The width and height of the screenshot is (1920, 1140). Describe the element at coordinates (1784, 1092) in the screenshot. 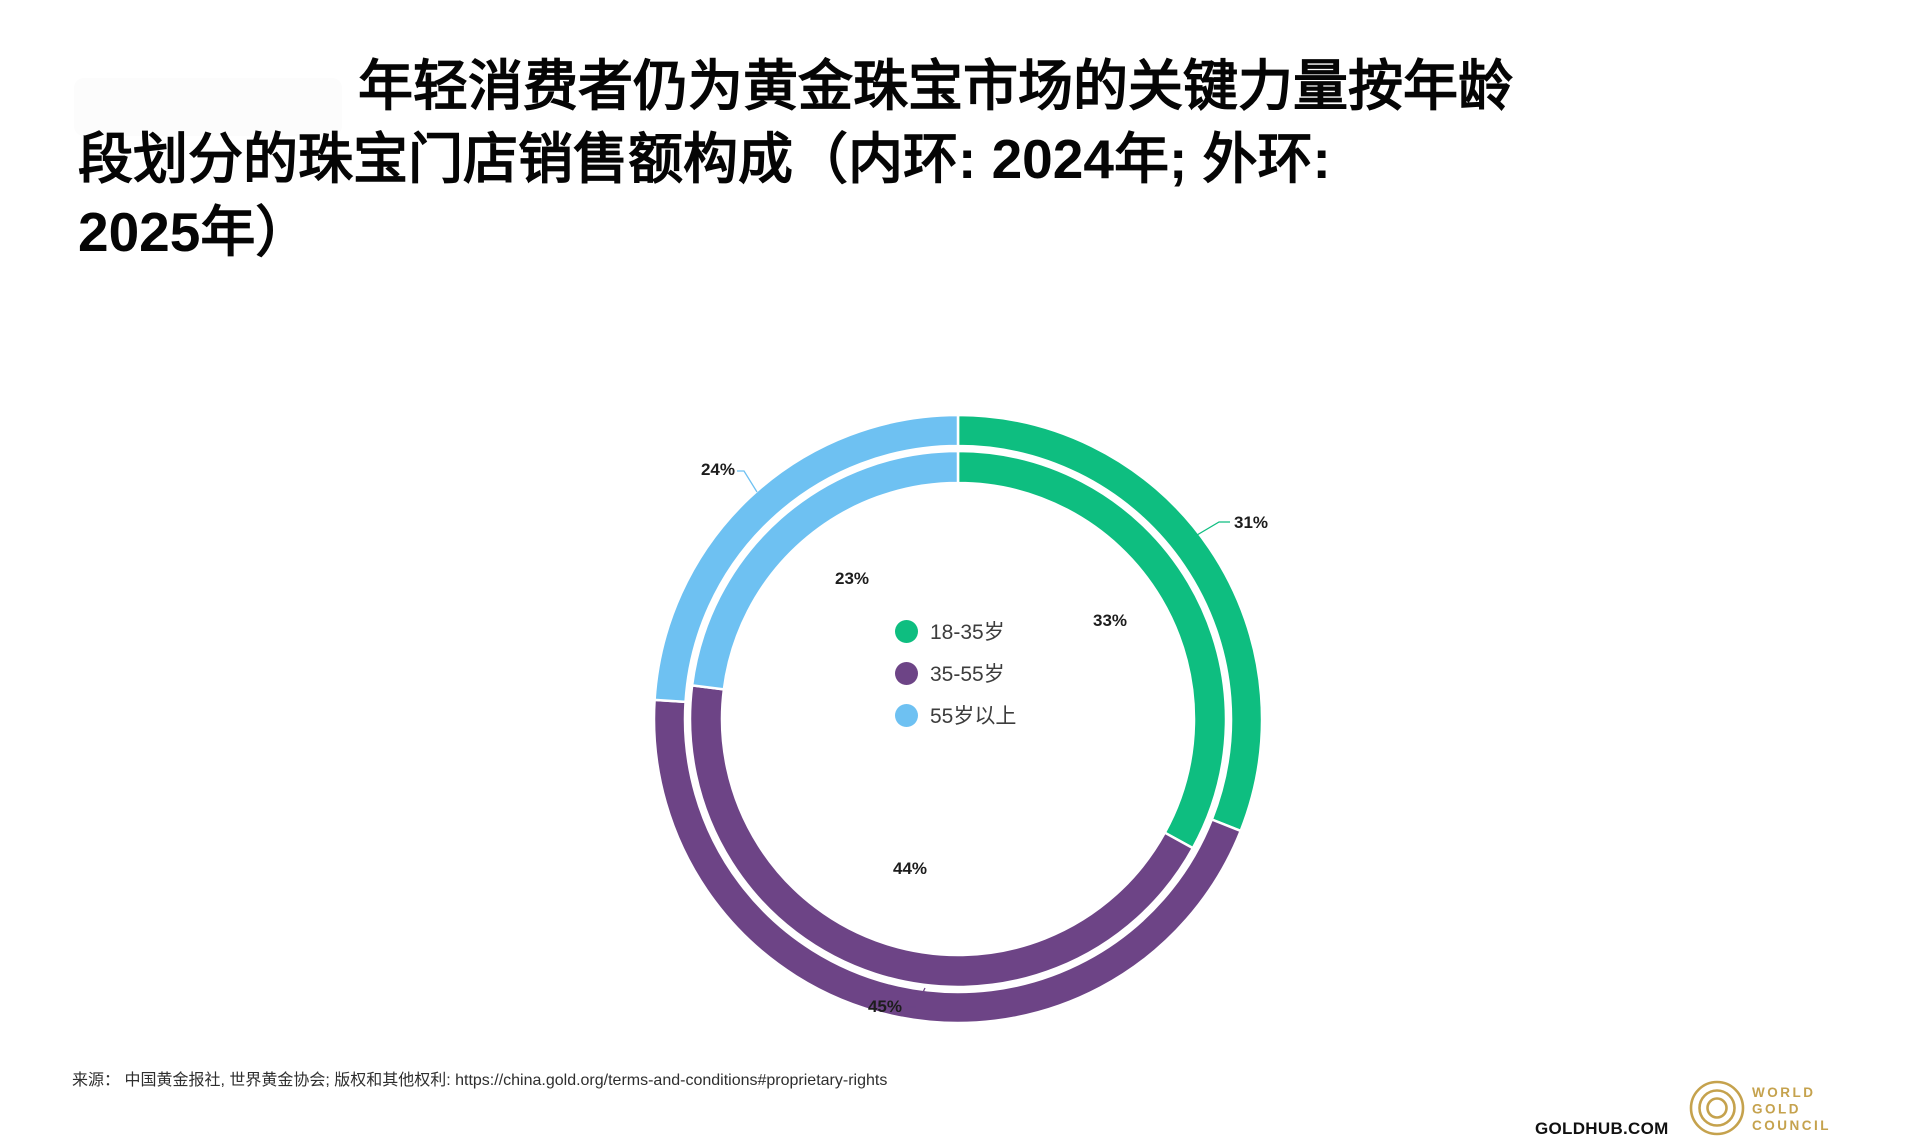

I see `logo-text-world: WORLD` at that location.